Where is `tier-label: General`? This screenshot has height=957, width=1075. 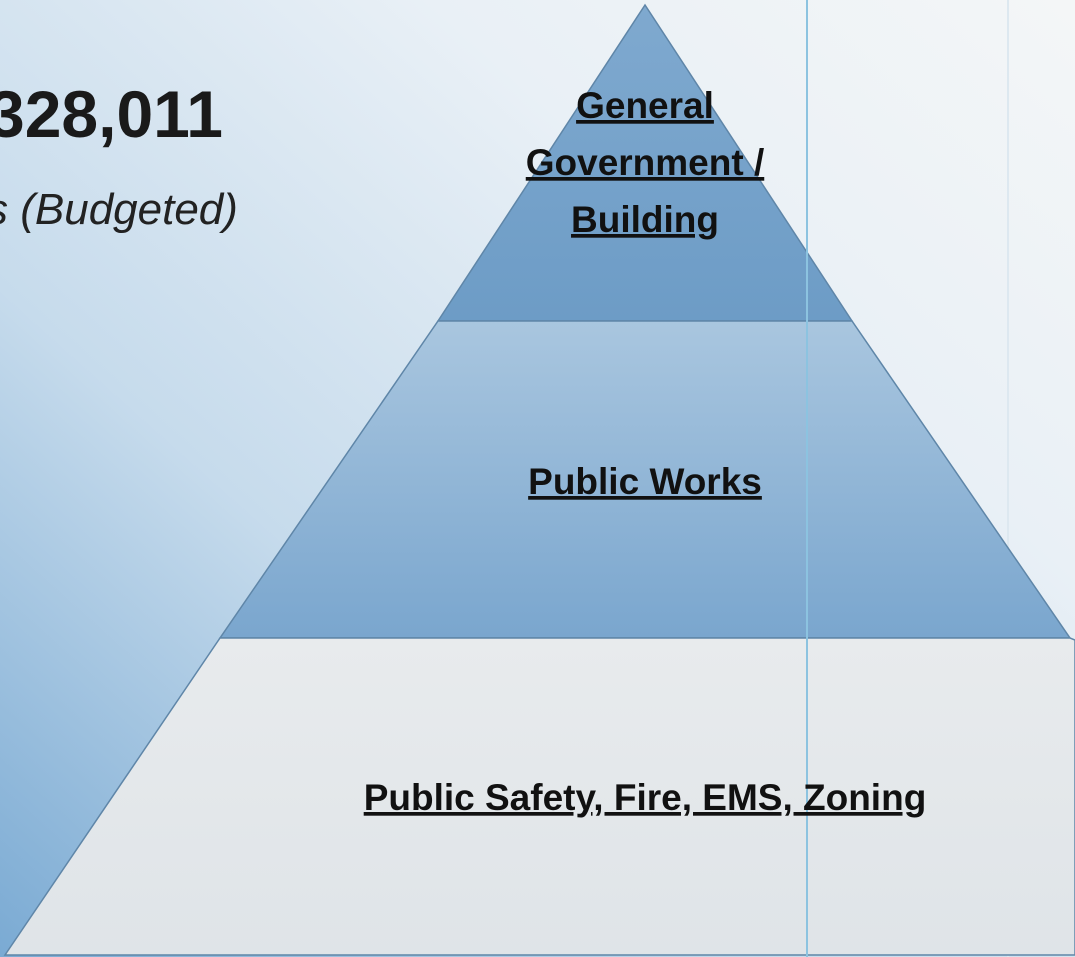
tier-label: General is located at coordinates (645, 105).